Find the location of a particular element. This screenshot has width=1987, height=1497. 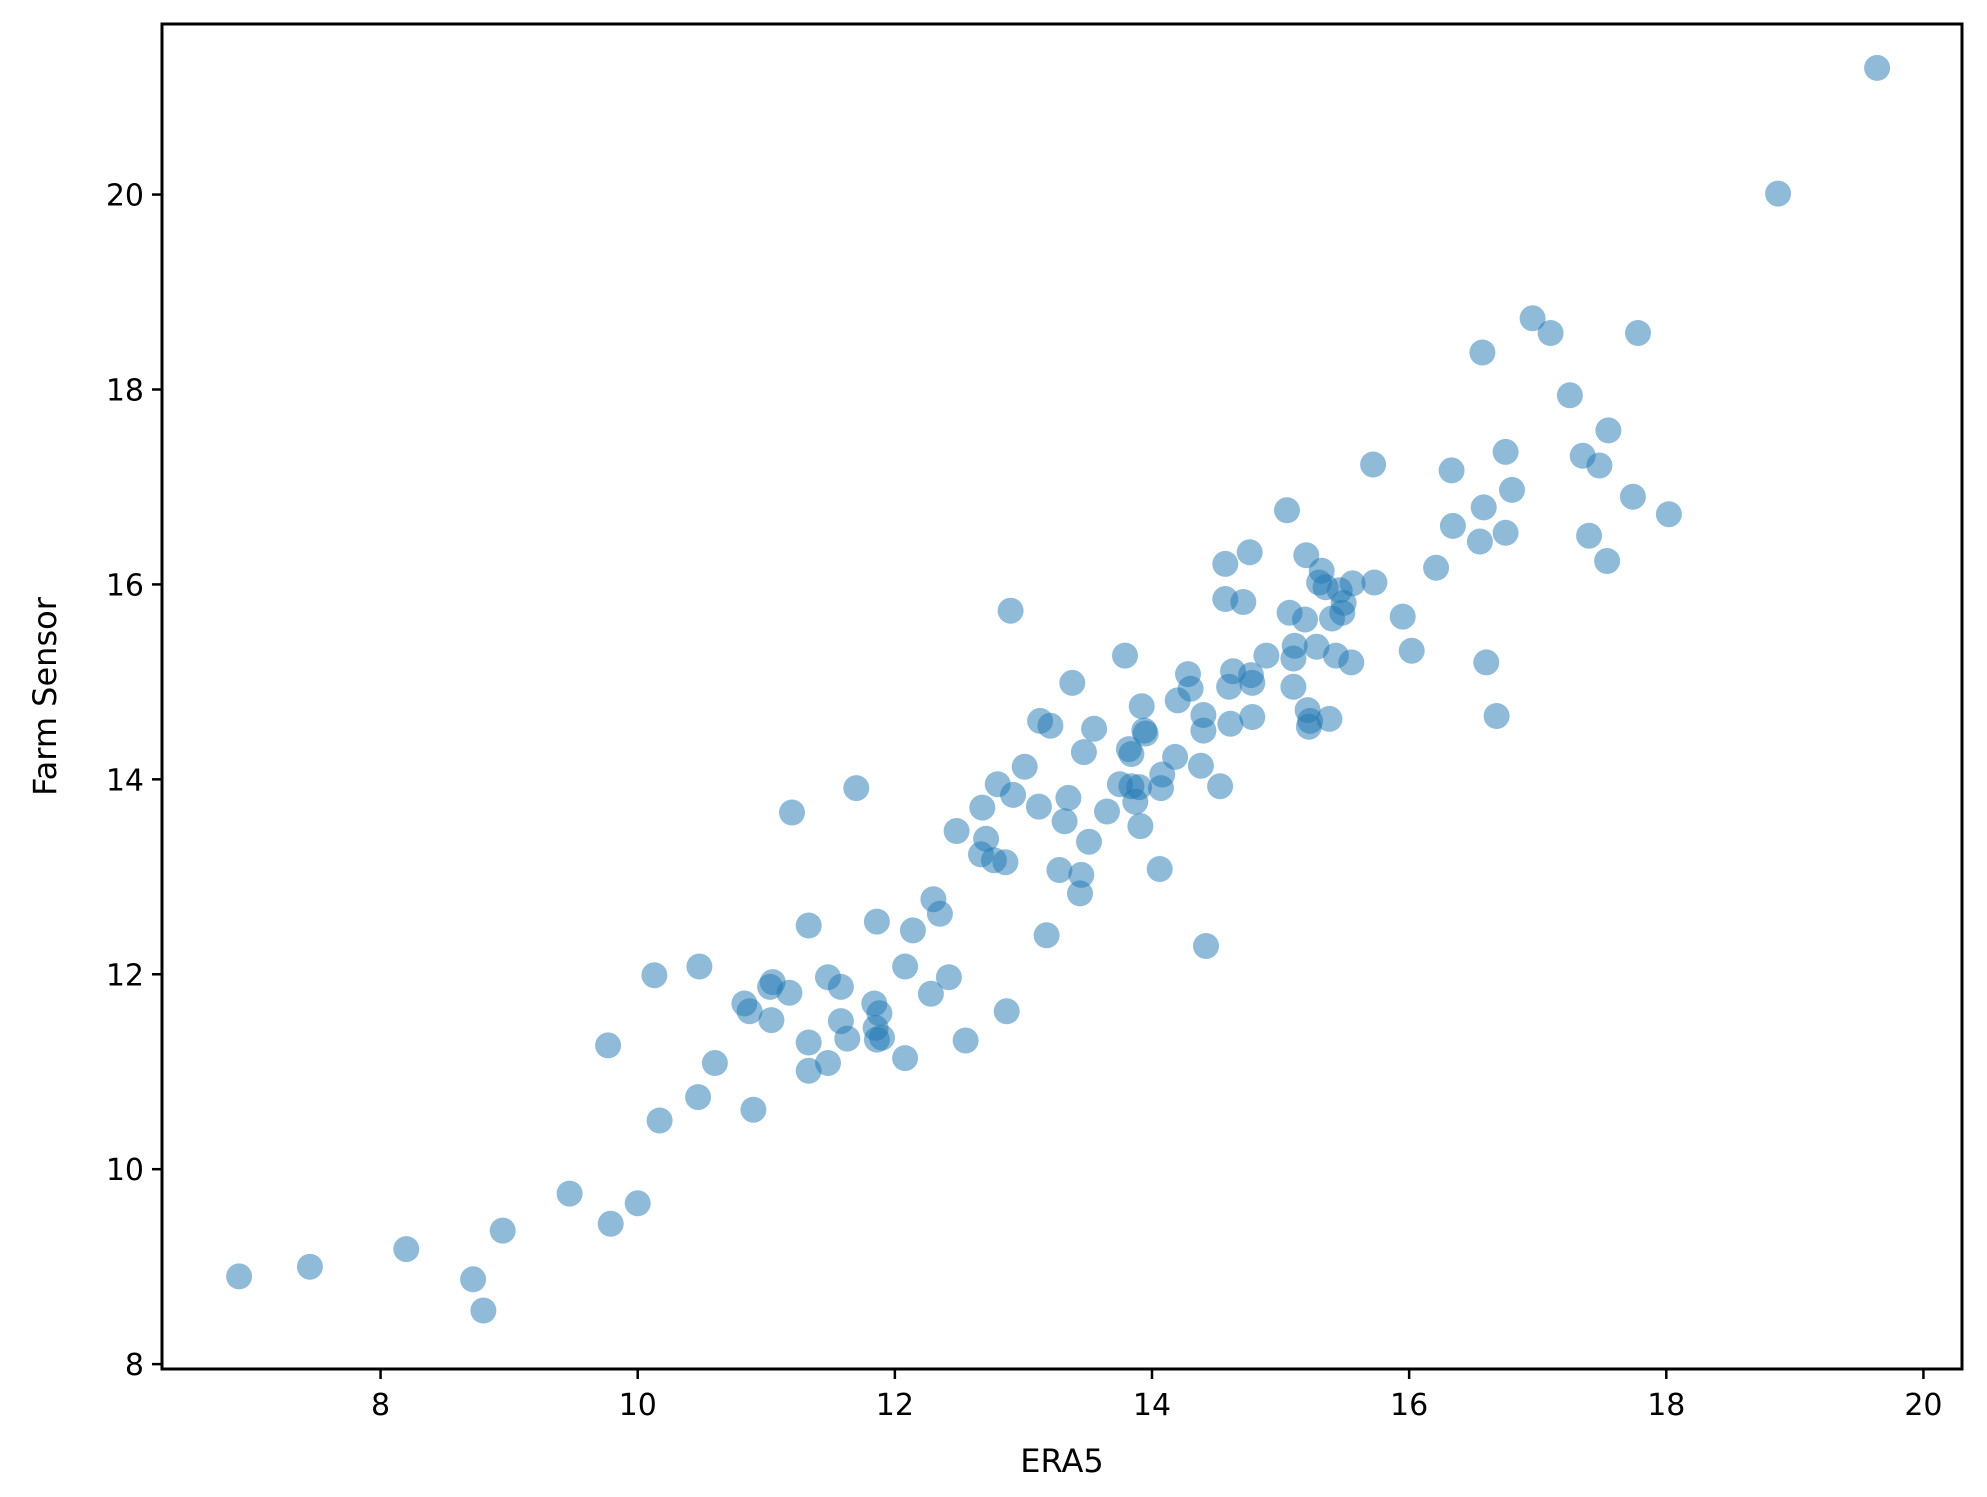

x-tick-label: 14 is located at coordinates (1152, 1405).